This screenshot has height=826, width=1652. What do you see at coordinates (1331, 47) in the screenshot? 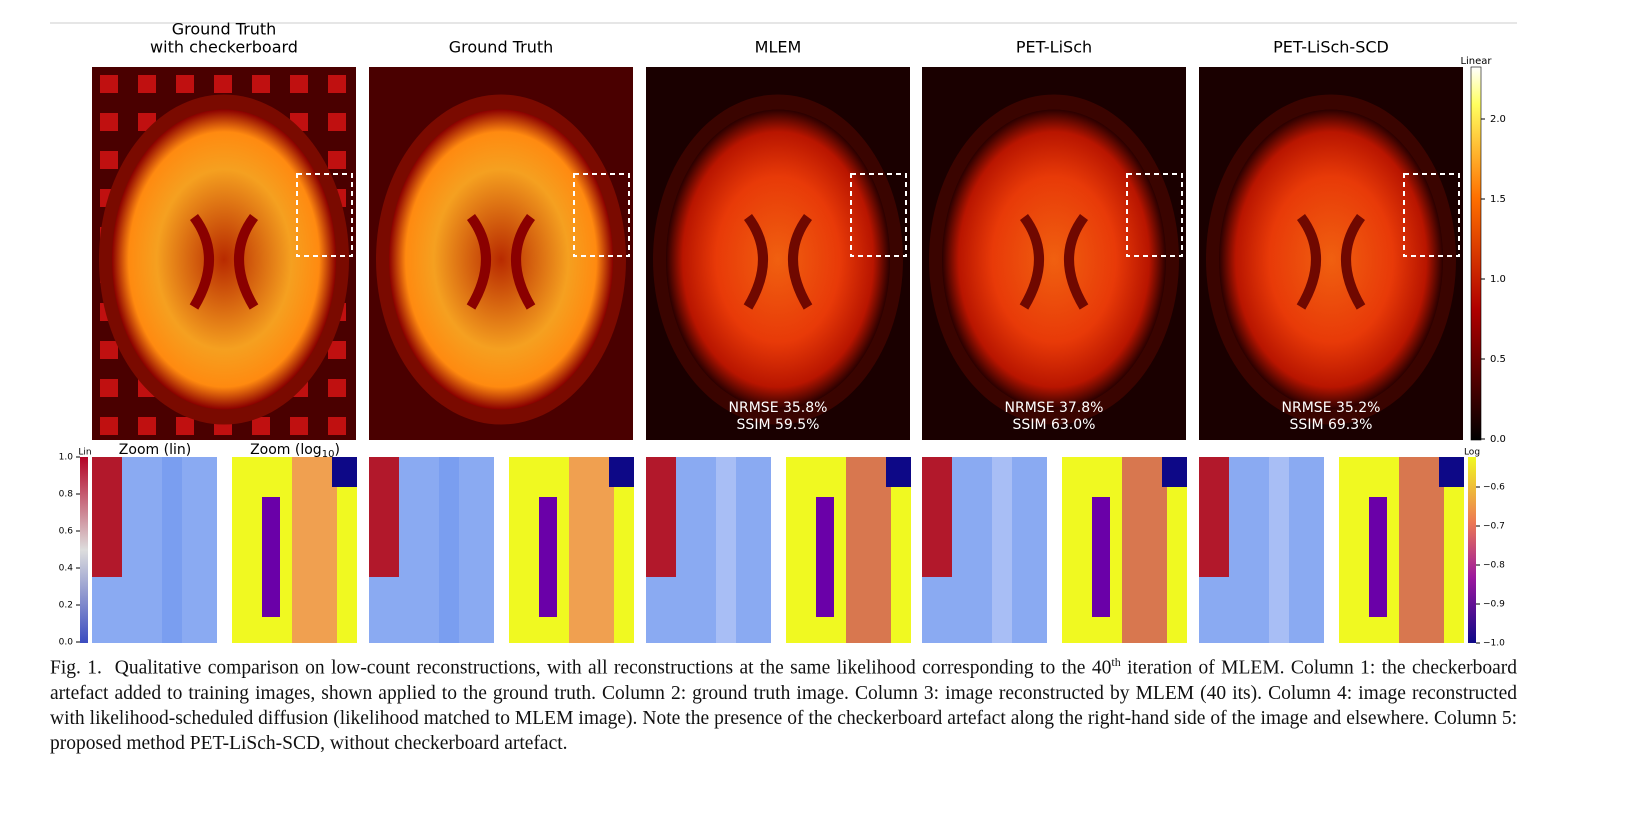
I see `panel-title: PET-LiSch-SCD` at bounding box center [1331, 47].